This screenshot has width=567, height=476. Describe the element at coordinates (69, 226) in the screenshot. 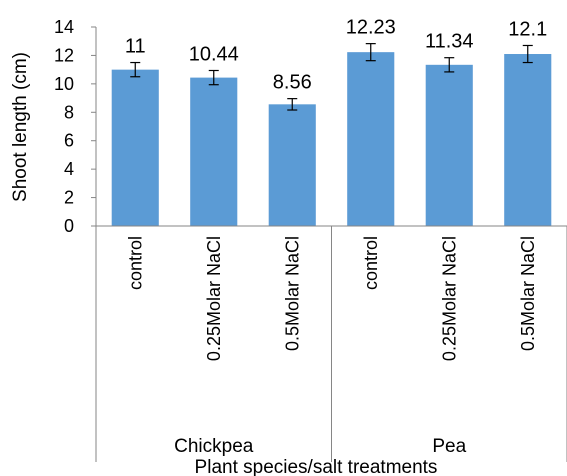

I see `y-tick-label: 0` at that location.